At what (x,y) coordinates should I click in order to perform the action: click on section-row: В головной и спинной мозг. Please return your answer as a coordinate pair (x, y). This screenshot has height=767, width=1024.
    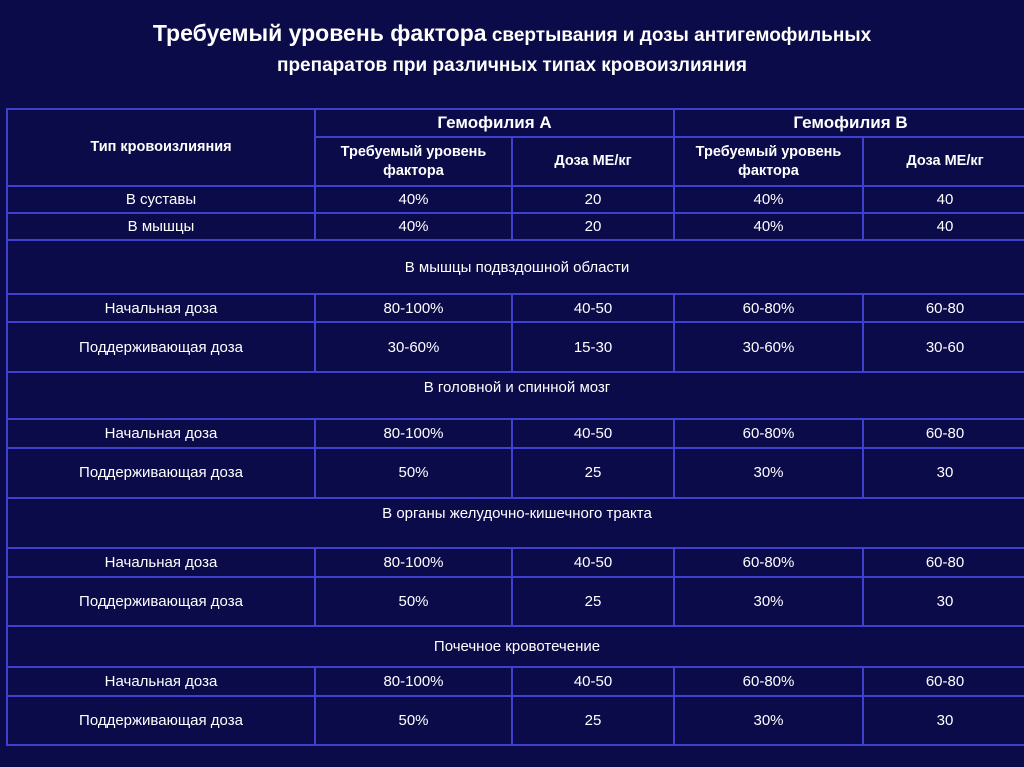
    Looking at the image, I should click on (515, 396).